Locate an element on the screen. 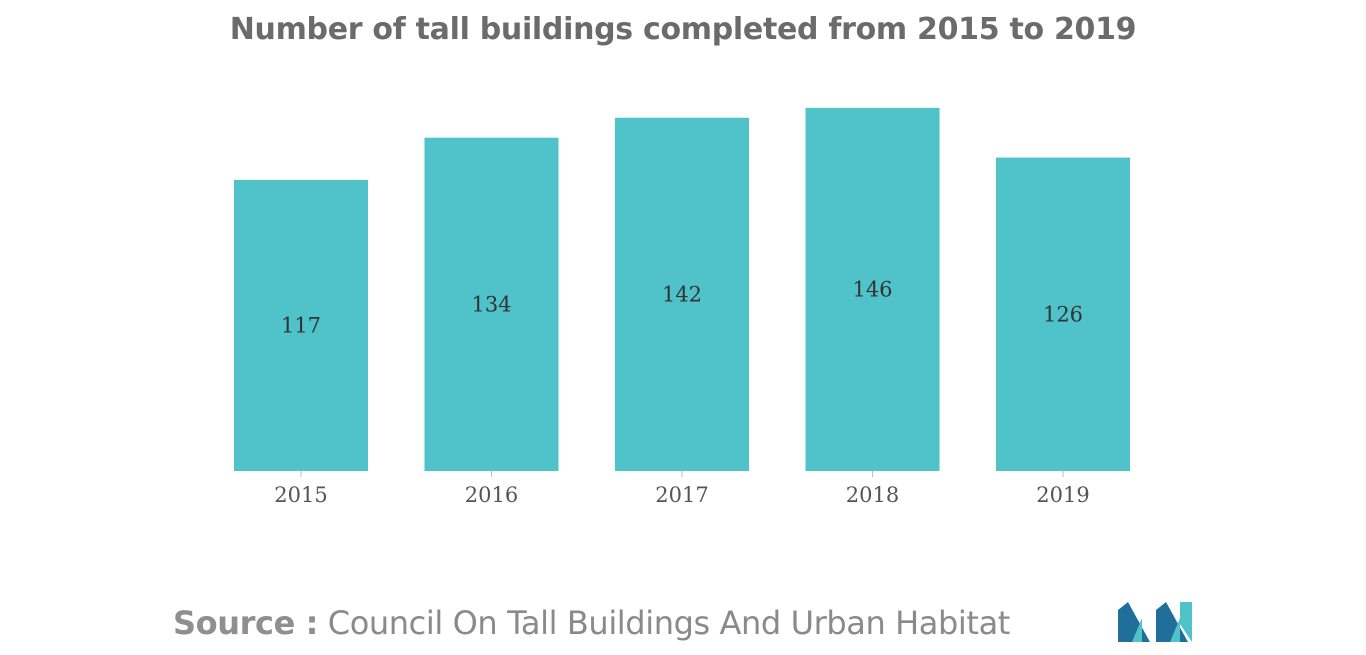 The height and width of the screenshot is (655, 1366). x-tick-label-2019: 2019 is located at coordinates (1062, 495).